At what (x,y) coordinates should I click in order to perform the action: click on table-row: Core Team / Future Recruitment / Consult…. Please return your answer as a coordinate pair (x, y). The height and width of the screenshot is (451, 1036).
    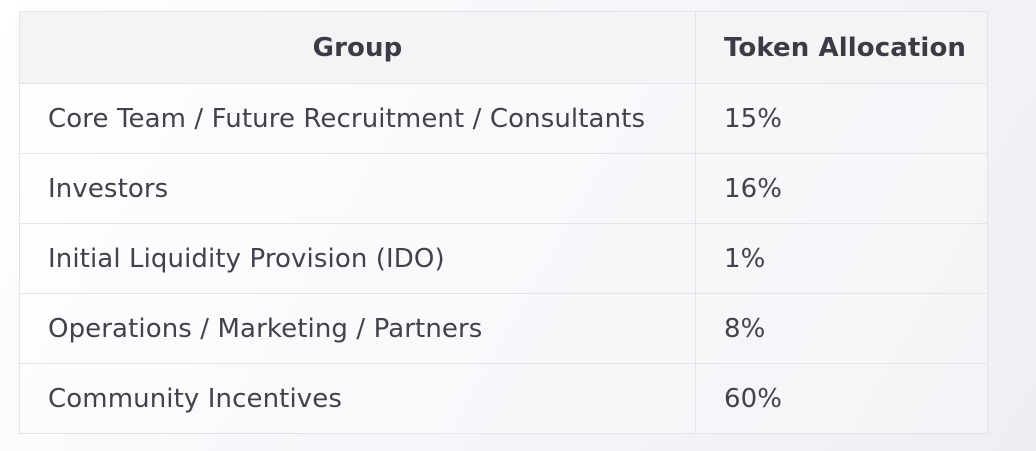
    Looking at the image, I should click on (503, 118).